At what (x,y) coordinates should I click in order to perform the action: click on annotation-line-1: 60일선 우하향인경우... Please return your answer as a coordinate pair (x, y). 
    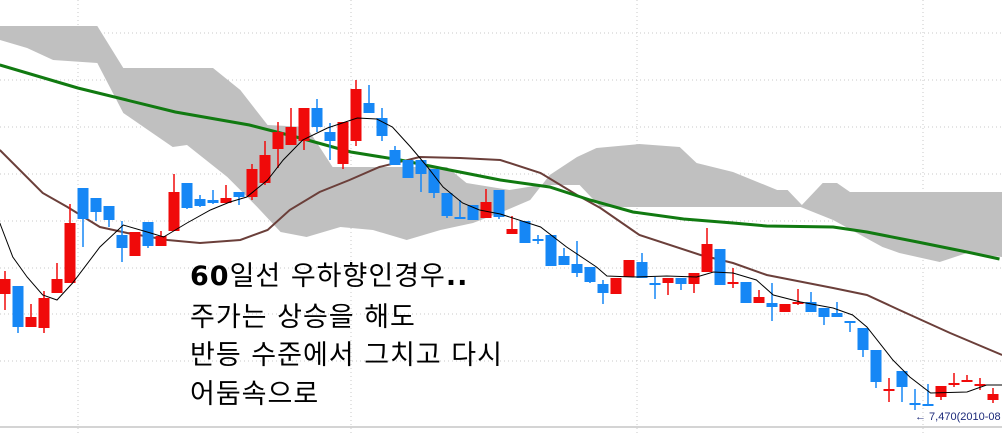
    Looking at the image, I should click on (329, 277).